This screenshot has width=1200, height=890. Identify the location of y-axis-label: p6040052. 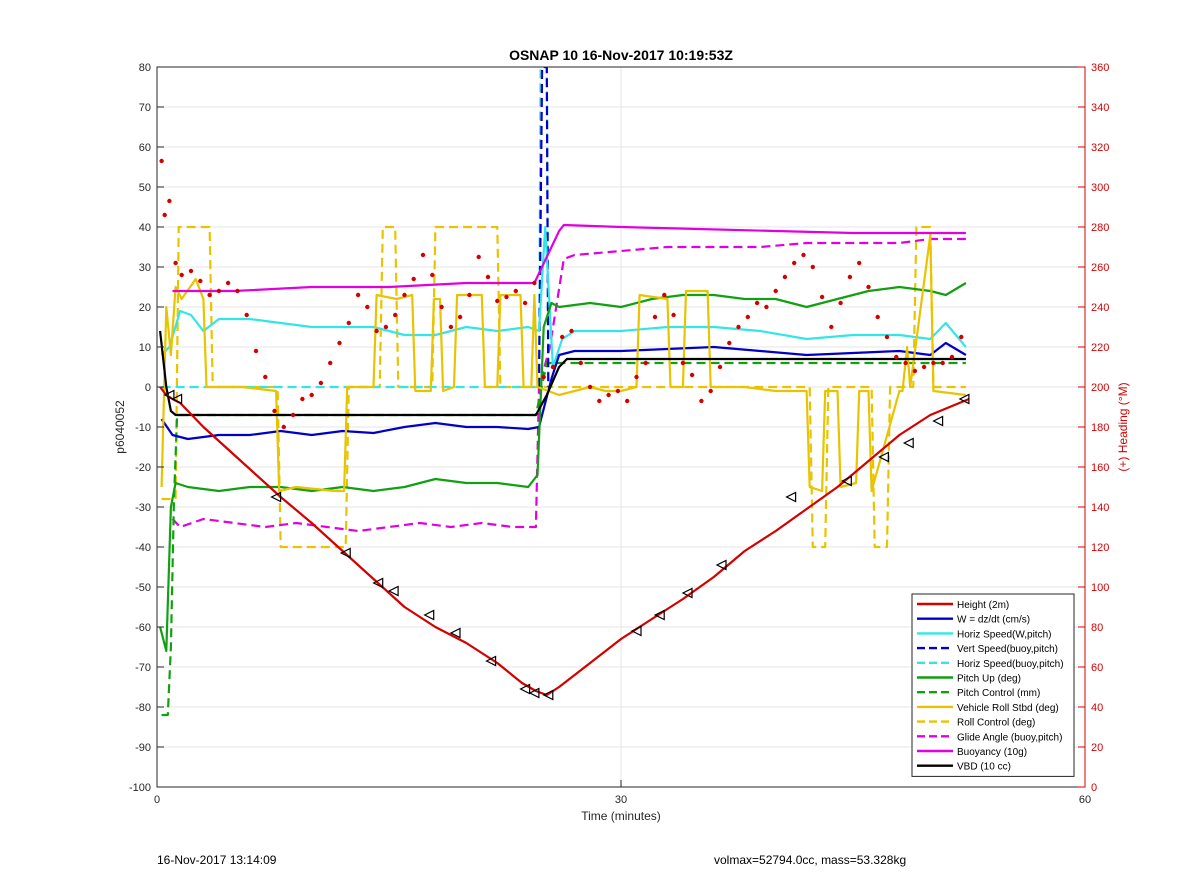
(120, 427).